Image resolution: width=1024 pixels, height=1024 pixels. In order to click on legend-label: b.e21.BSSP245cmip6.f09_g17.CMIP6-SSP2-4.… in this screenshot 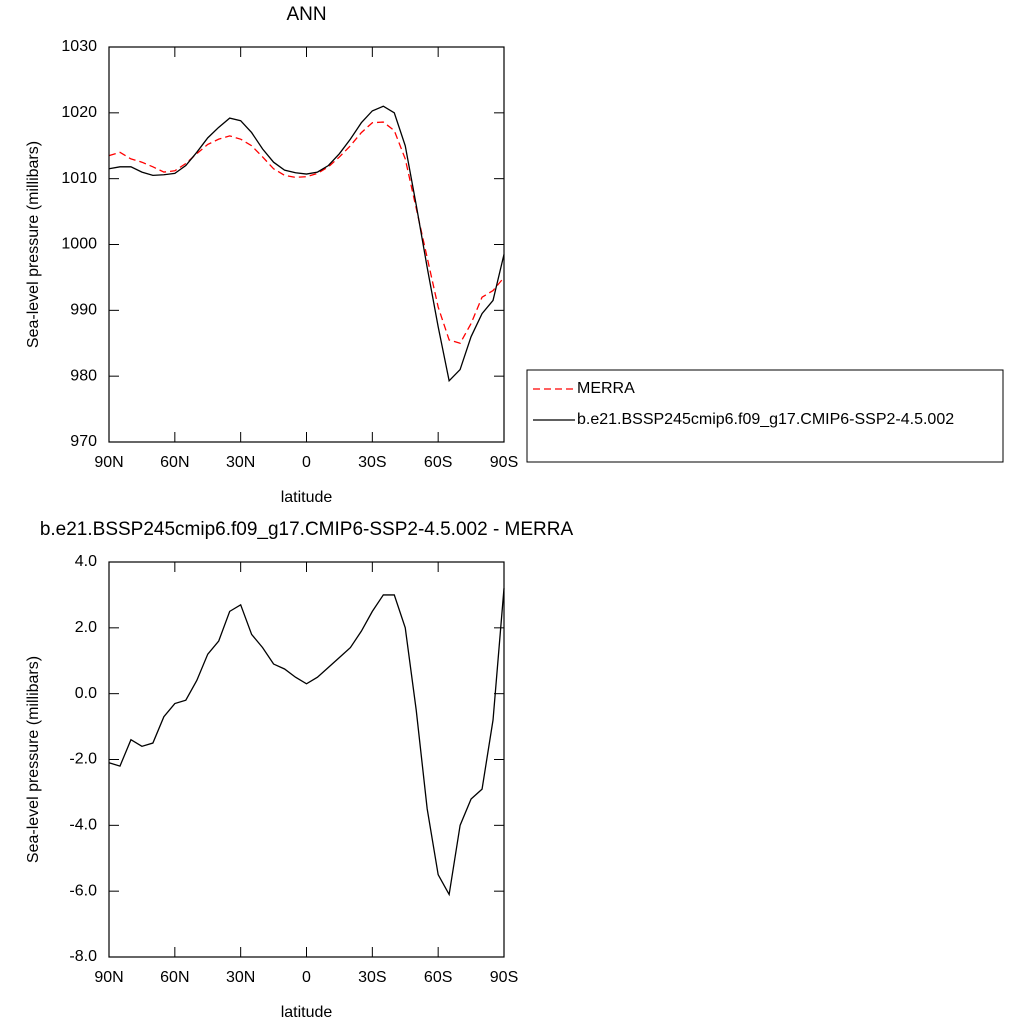, I will do `click(765, 419)`.